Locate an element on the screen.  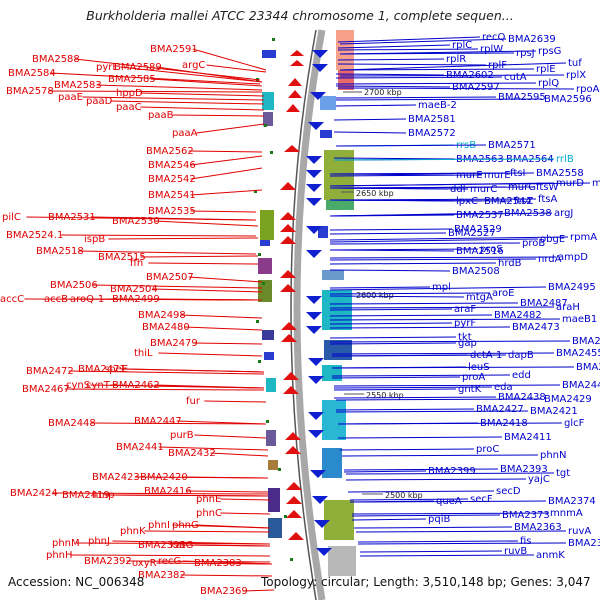
gene-label-bma2639: BMA2639 is located at coordinates (532, 39).